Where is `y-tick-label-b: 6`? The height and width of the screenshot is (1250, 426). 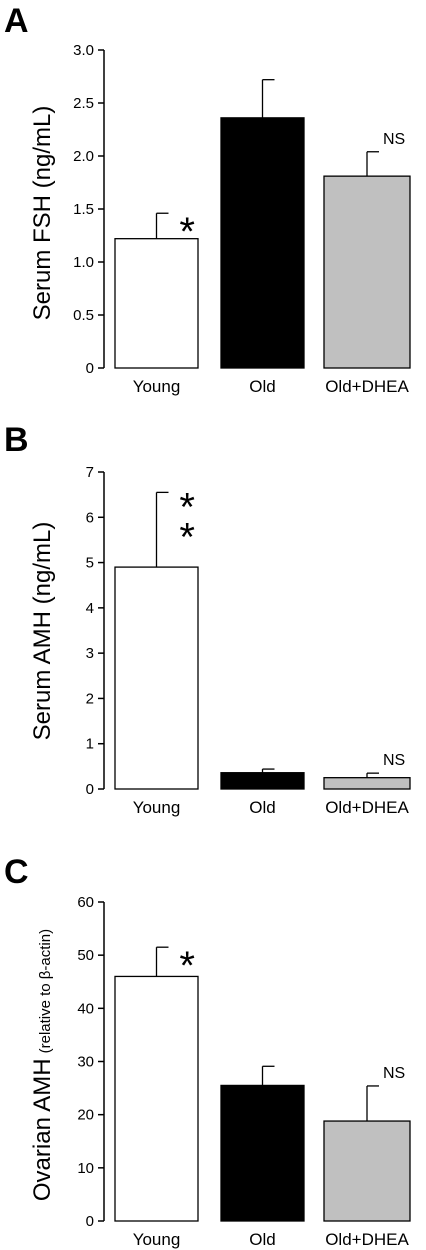 y-tick-label-b: 6 is located at coordinates (90, 517).